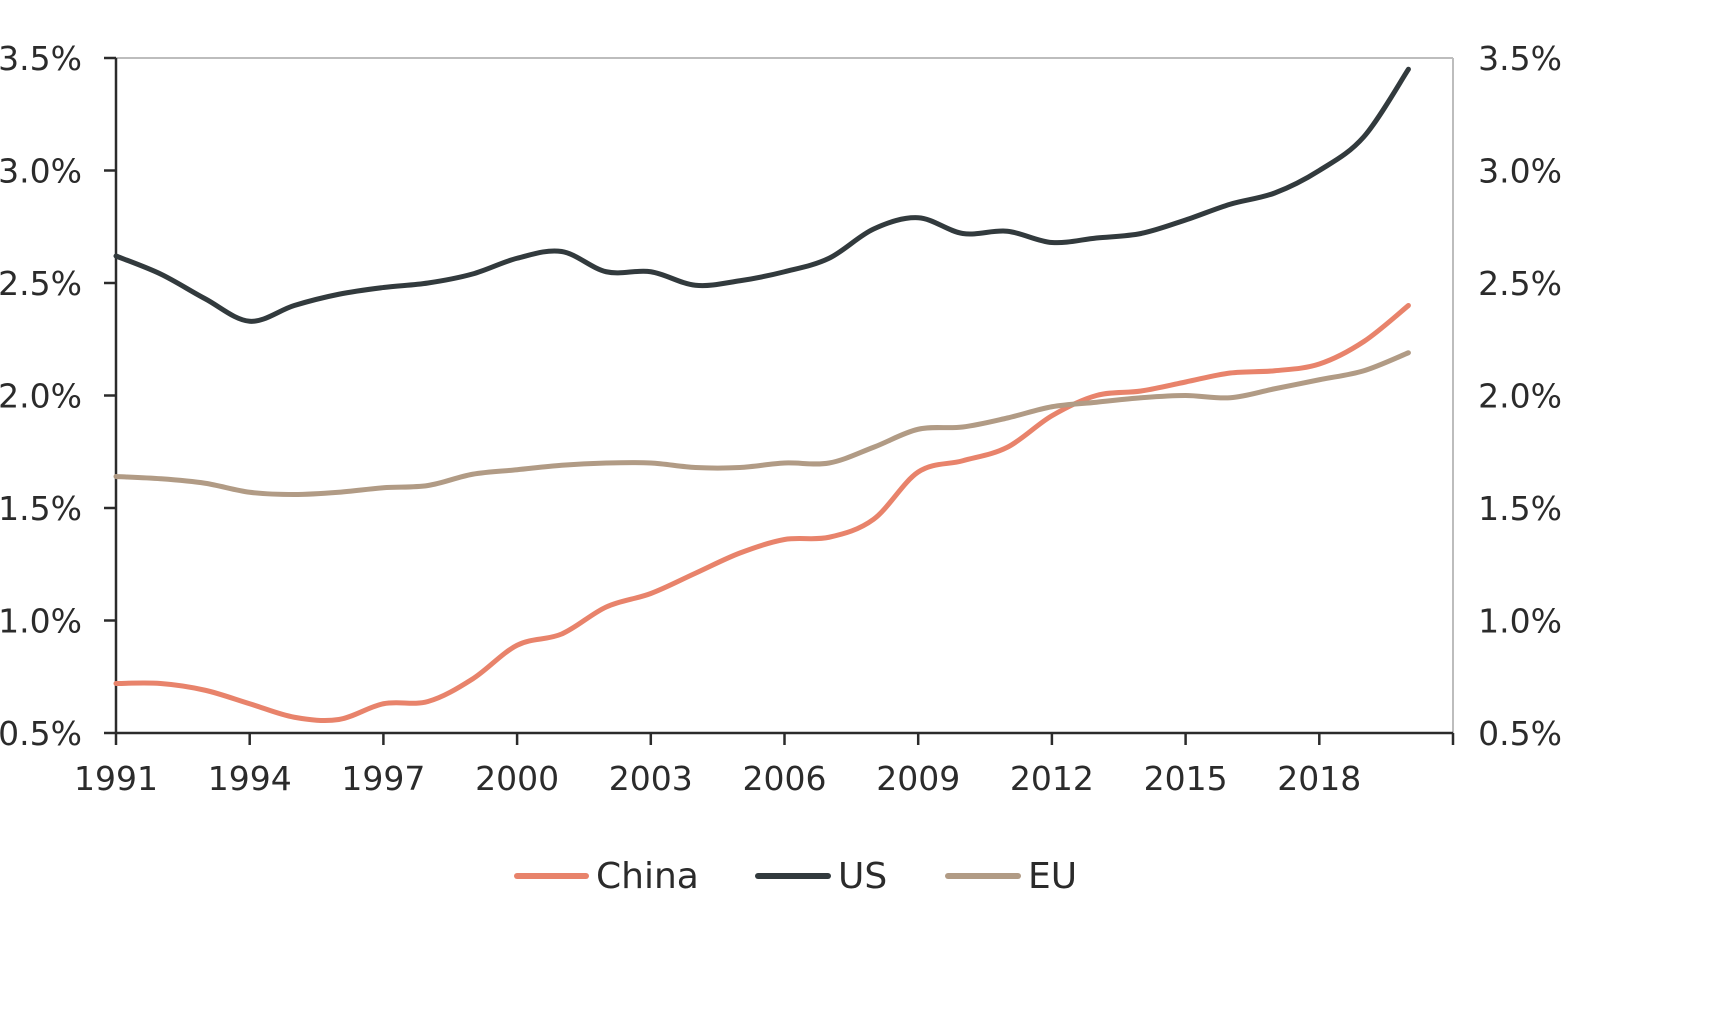  I want to click on y-tick-label-right: 1.0%, so click(1520, 621).